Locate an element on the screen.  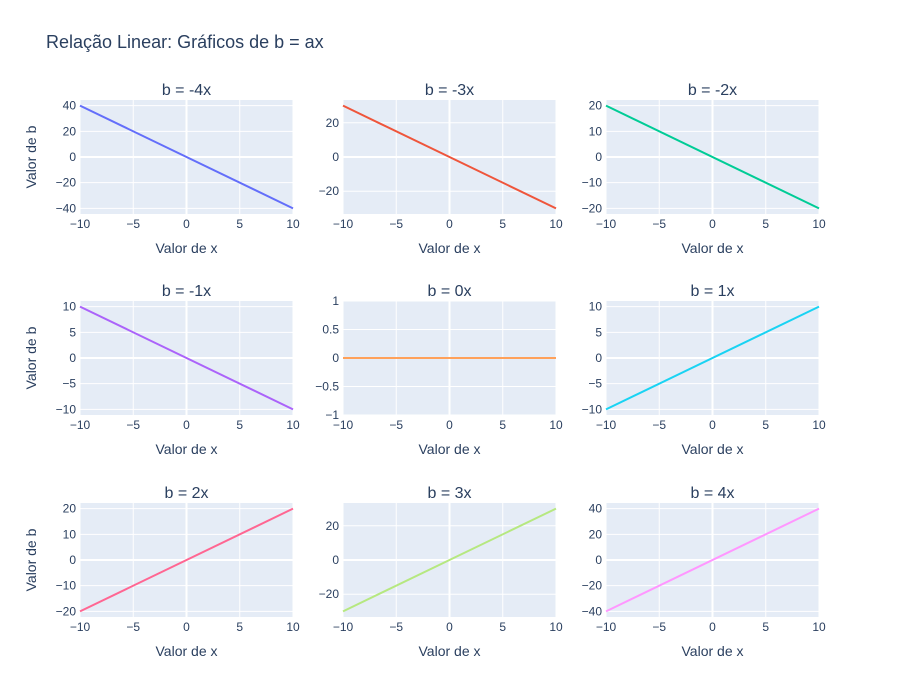
subplot-title: b = 0x is located at coordinates (449, 291).